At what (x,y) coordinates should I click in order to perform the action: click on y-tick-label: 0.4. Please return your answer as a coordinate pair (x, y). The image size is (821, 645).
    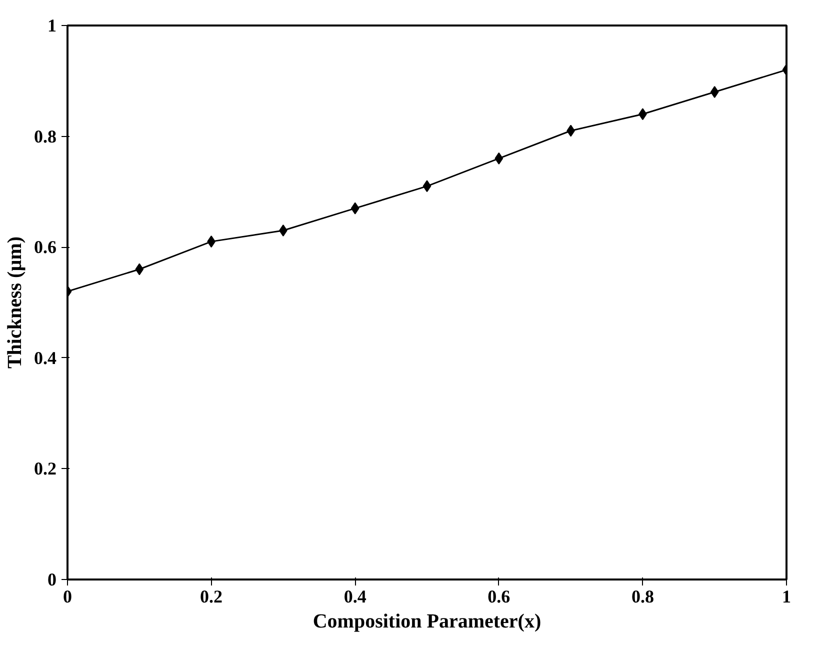
    Looking at the image, I should click on (45, 358).